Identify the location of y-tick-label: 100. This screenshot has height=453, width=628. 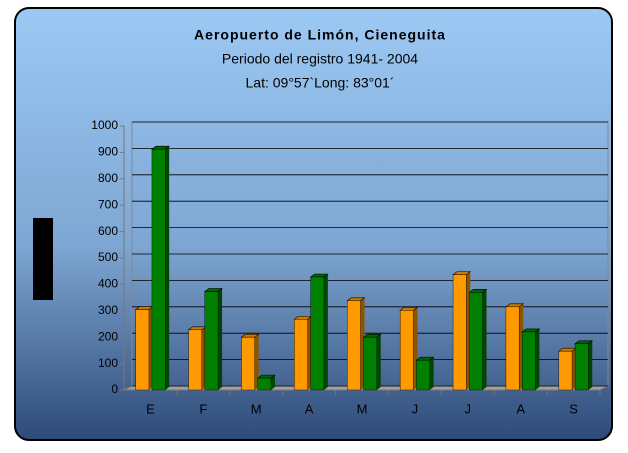
(108, 363).